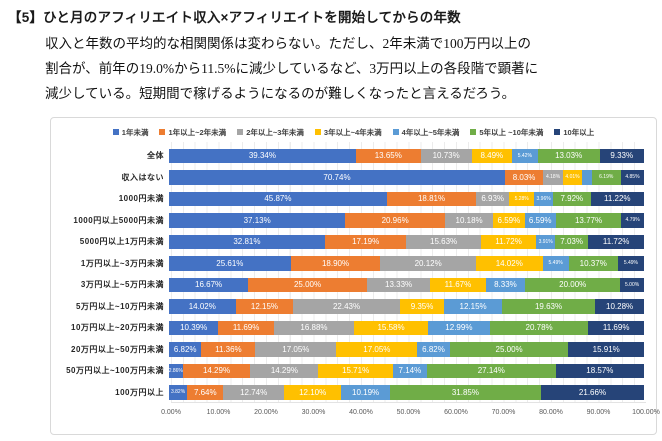 The width and height of the screenshot is (662, 441). What do you see at coordinates (257, 220) in the screenshot?
I see `bar-segment: 37.13%` at bounding box center [257, 220].